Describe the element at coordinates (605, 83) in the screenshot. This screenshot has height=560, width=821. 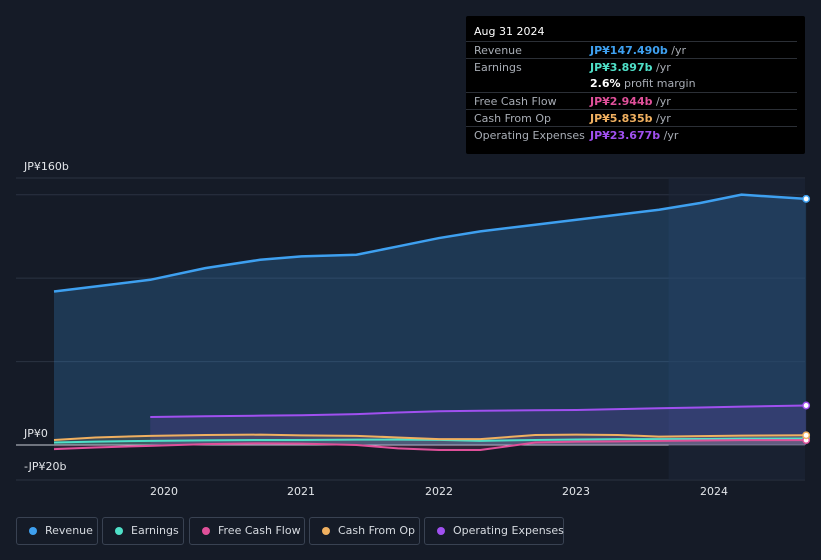
I see `tooltip-value: 2.6%` at that location.